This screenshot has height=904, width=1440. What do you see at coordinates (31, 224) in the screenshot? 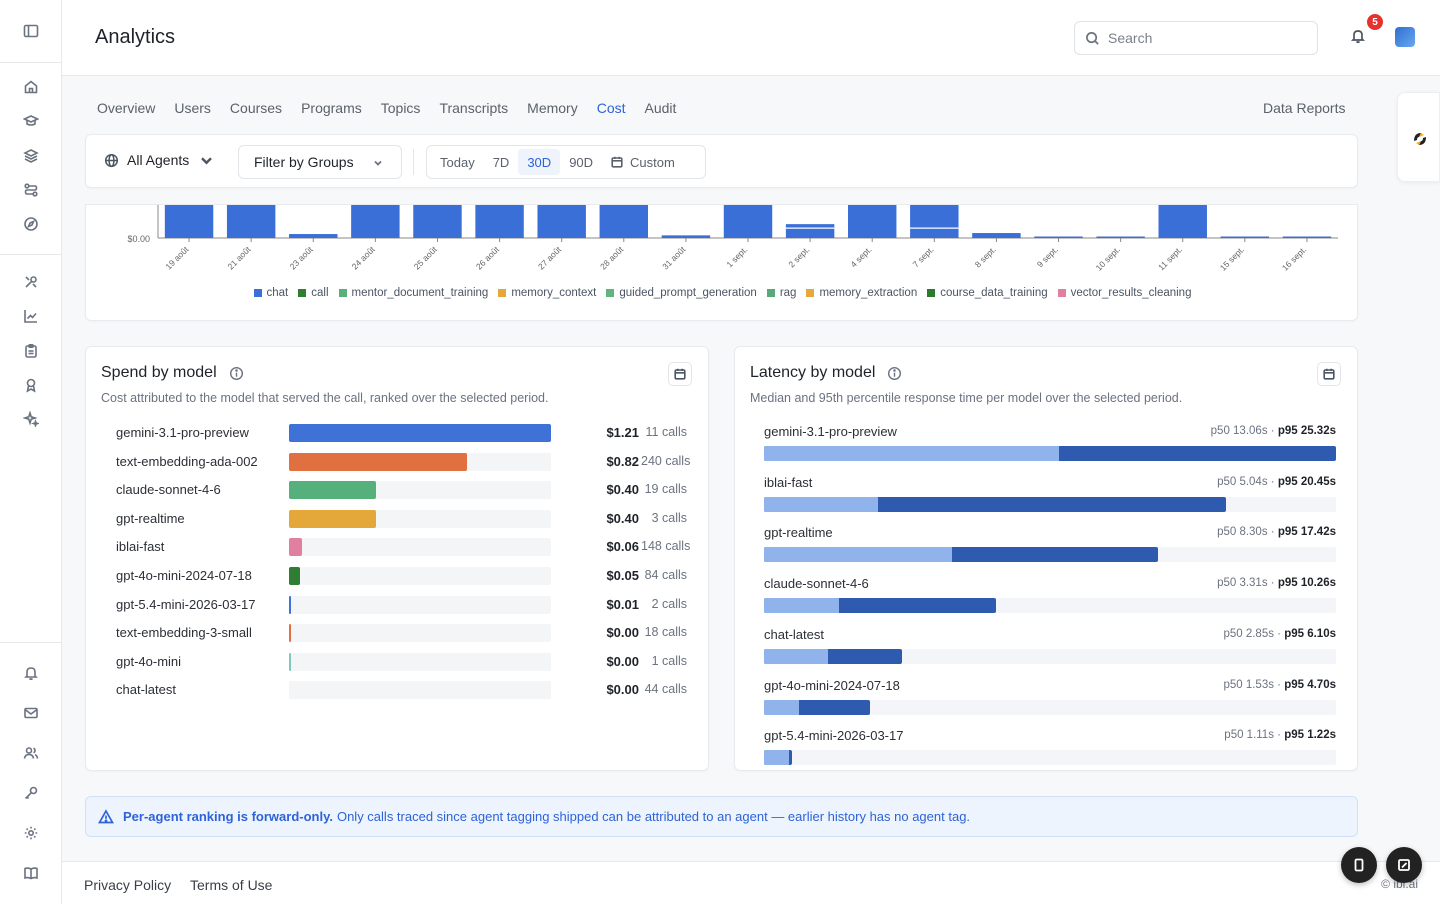
I see `compass-icon` at bounding box center [31, 224].